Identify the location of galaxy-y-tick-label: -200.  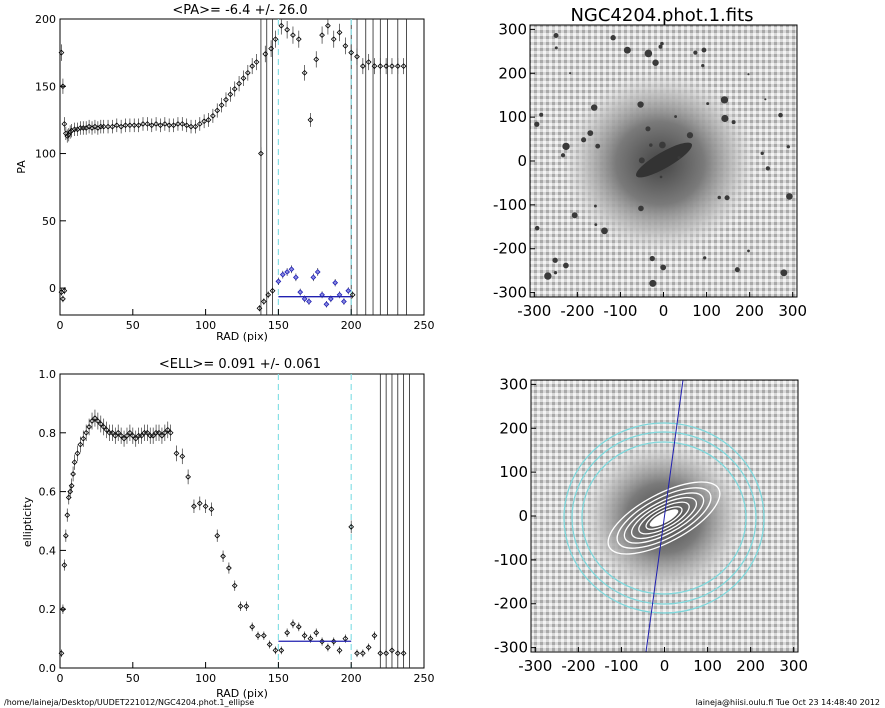
(510, 249).